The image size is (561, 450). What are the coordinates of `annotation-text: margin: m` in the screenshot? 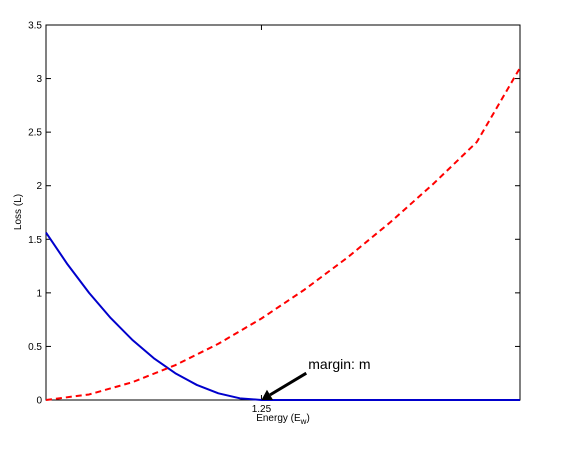 It's located at (339, 364).